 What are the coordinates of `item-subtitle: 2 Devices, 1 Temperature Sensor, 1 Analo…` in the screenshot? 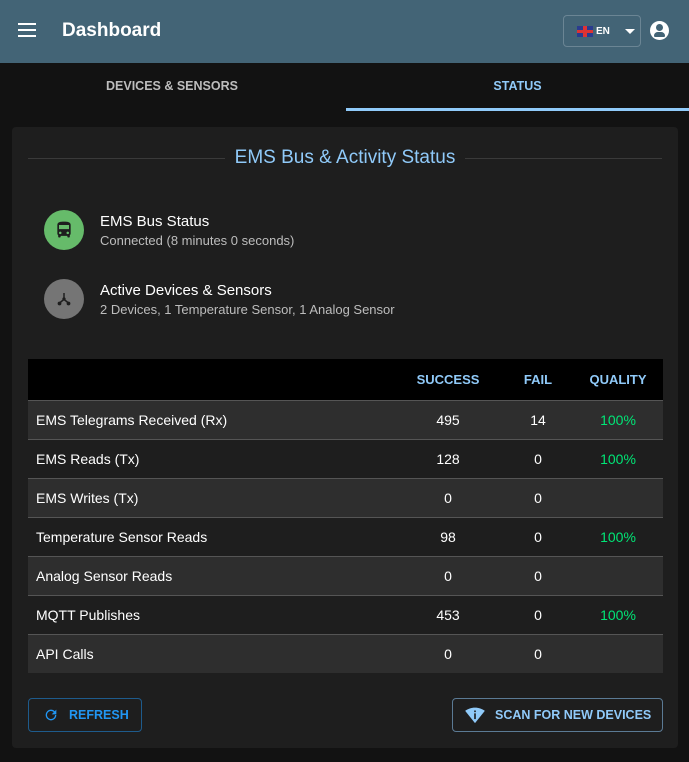 It's located at (247, 309).